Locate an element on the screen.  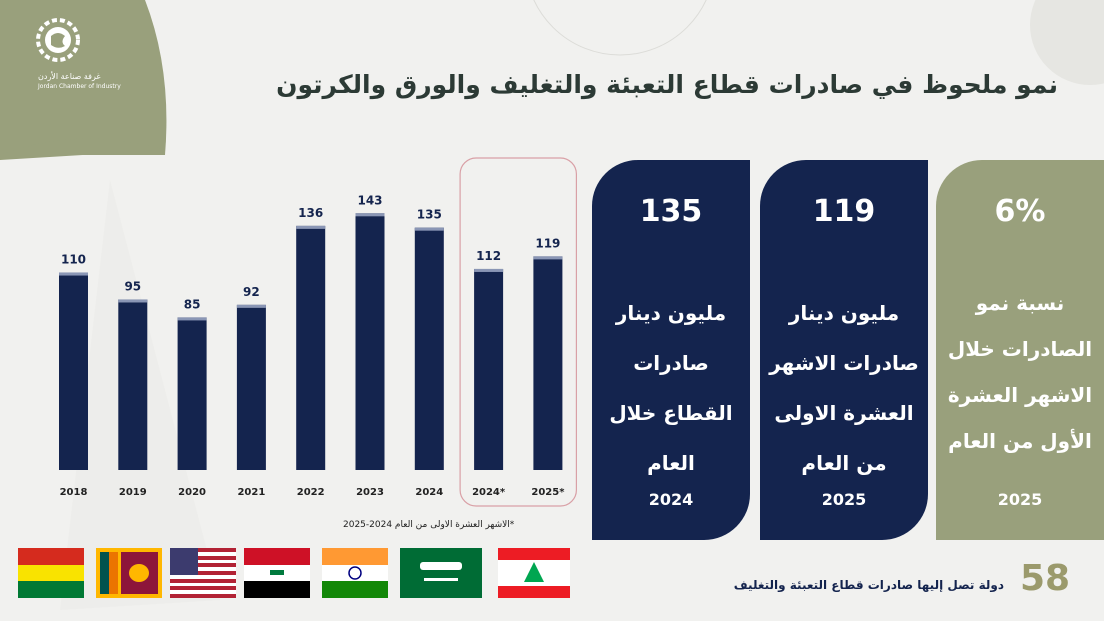
bar-2025* is located at coordinates (548, 363).